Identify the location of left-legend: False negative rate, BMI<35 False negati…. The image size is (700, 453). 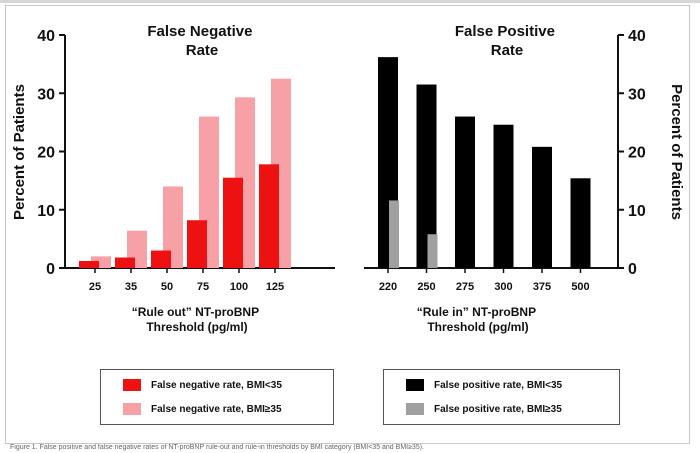
(217, 397).